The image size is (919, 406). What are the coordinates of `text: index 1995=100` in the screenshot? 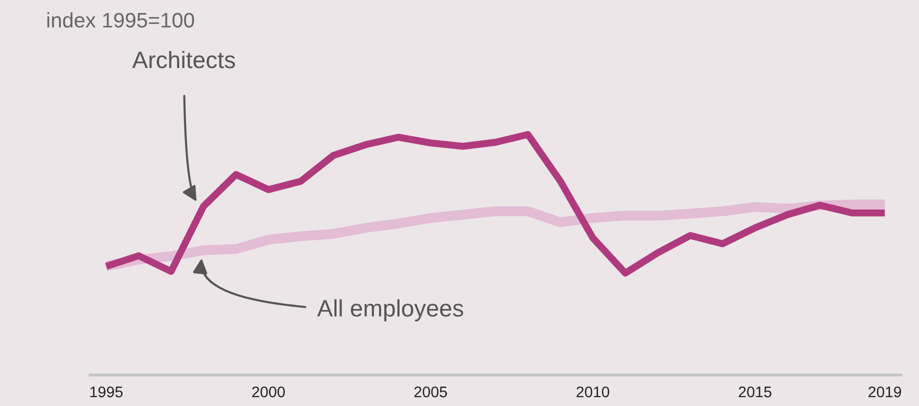 It's located at (120, 20).